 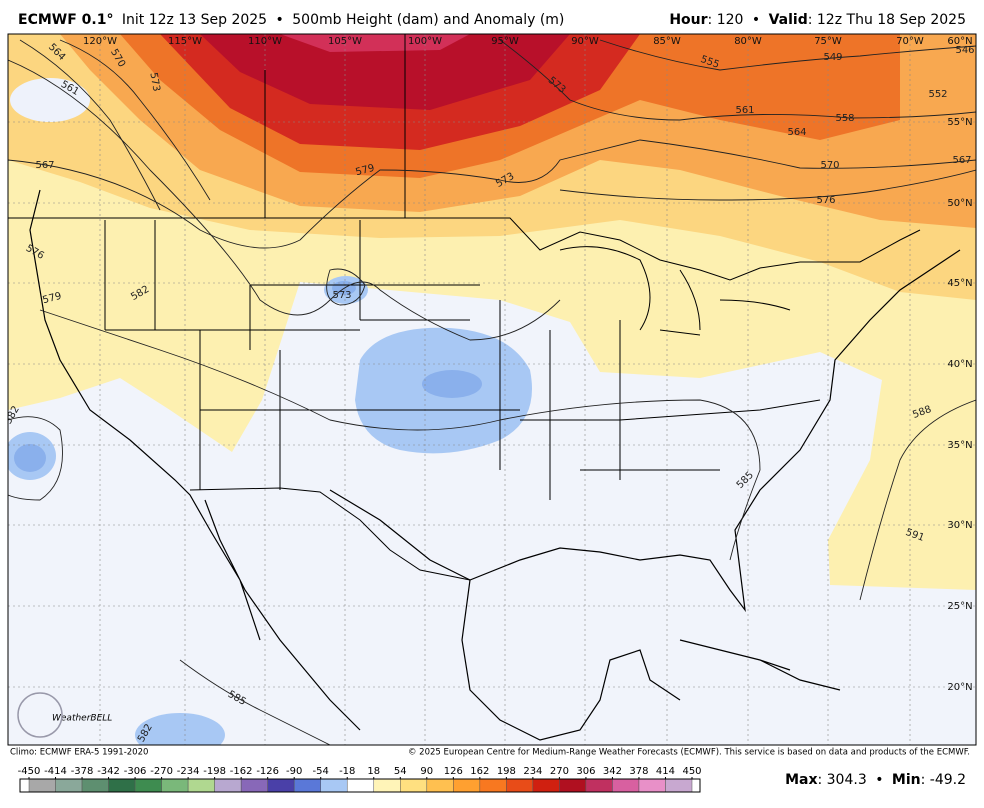 I want to click on contour-label: 558, so click(x=844, y=118).